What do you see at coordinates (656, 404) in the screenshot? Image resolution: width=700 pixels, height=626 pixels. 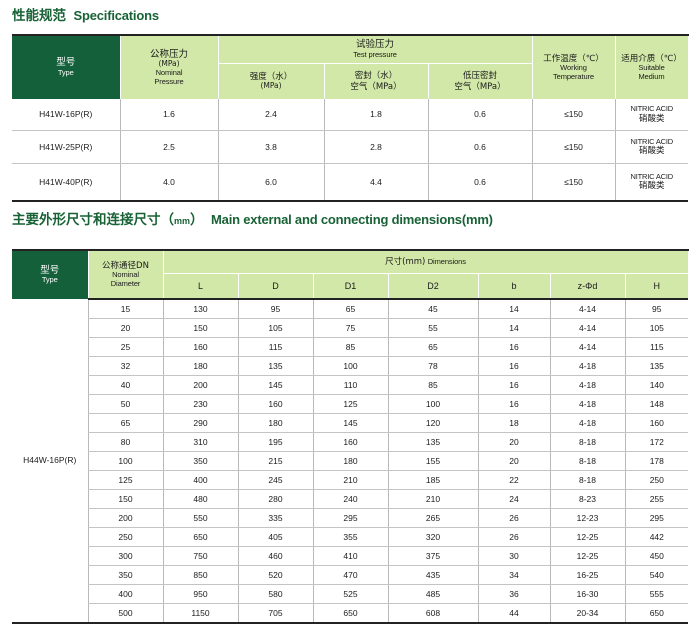 I see `cell-H: 148` at bounding box center [656, 404].